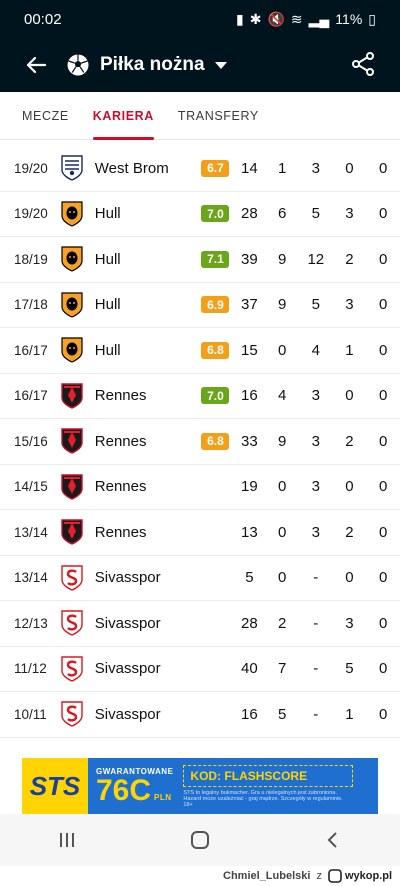 This screenshot has width=400, height=886. What do you see at coordinates (200, 578) in the screenshot?
I see `table-row: 13/14 Sivasspor 5 0 - 0 0` at bounding box center [200, 578].